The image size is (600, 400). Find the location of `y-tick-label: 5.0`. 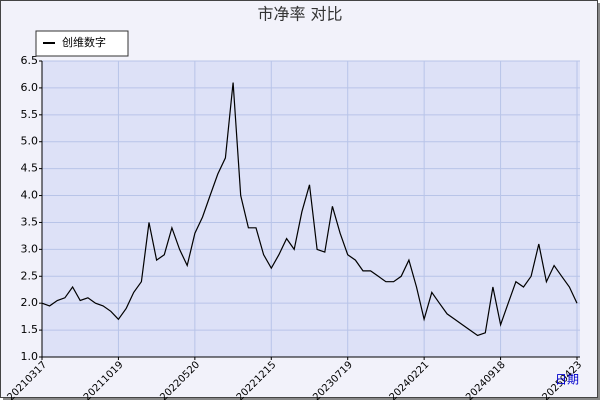

y-tick-label: 5.0 is located at coordinates (30, 141).